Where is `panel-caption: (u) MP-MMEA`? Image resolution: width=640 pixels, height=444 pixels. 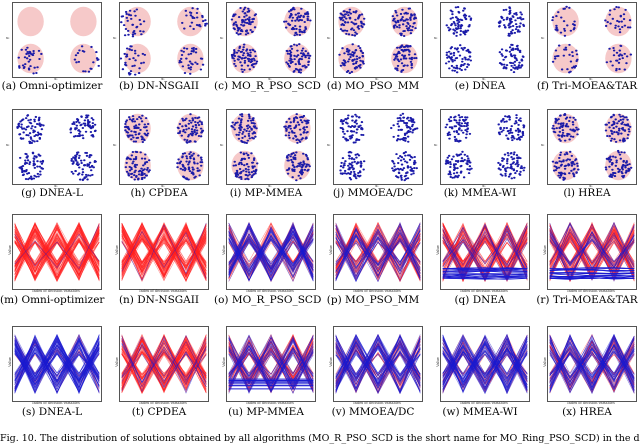 panel-caption: (u) MP-MMEA is located at coordinates (266, 412).